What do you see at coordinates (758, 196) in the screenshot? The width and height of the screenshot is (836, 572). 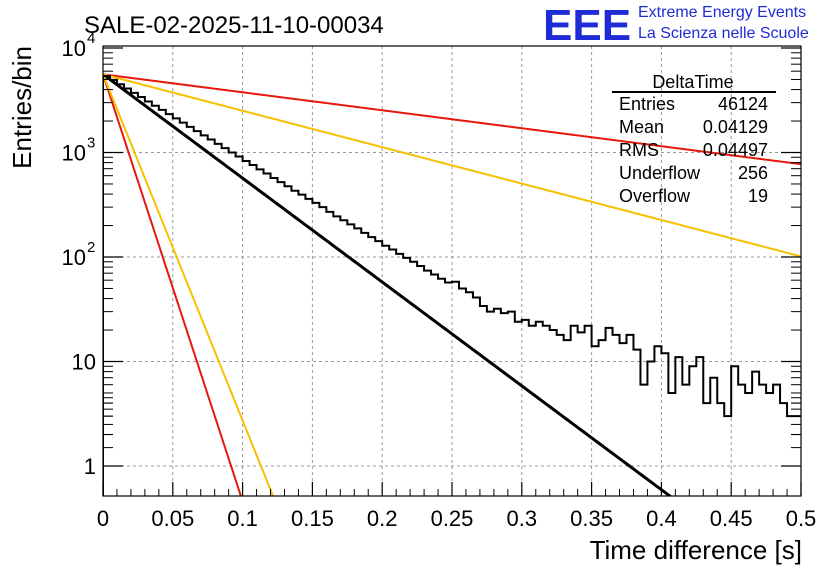 I see `stats-value-overflow: 19` at bounding box center [758, 196].